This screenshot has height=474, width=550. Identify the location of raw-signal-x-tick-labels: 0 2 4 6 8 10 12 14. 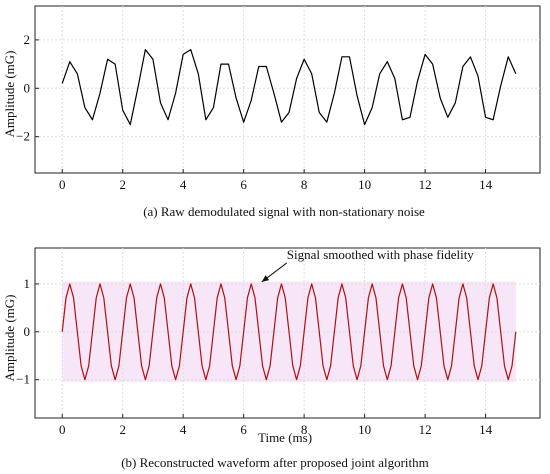
(276, 184).